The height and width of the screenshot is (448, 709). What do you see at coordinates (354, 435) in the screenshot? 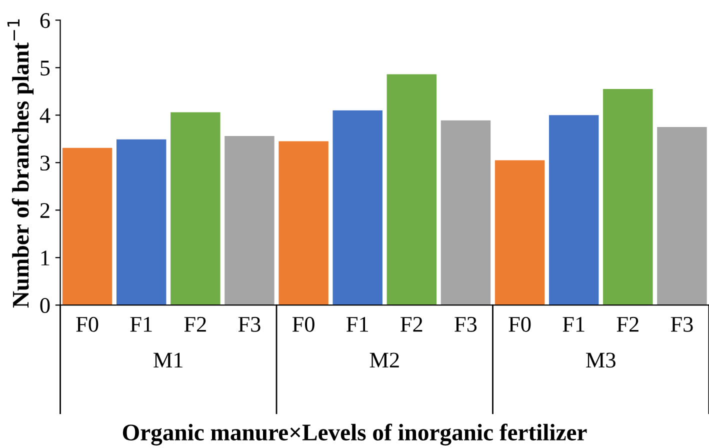
I see `x-axis-title: Organic manure×Levels of inorganic fertilizer` at bounding box center [354, 435].